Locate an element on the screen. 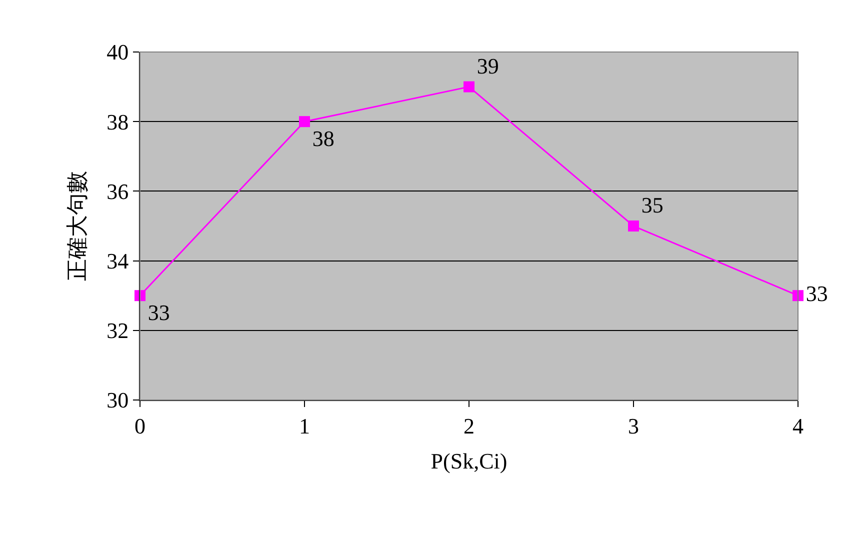 The width and height of the screenshot is (843, 544). x-tick-label: 3 is located at coordinates (633, 425).